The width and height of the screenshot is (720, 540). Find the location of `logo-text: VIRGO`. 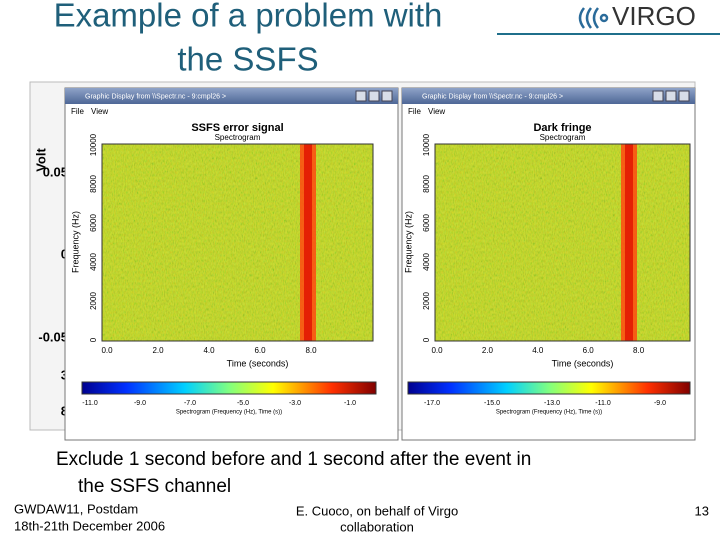

logo-text: VIRGO is located at coordinates (654, 16).